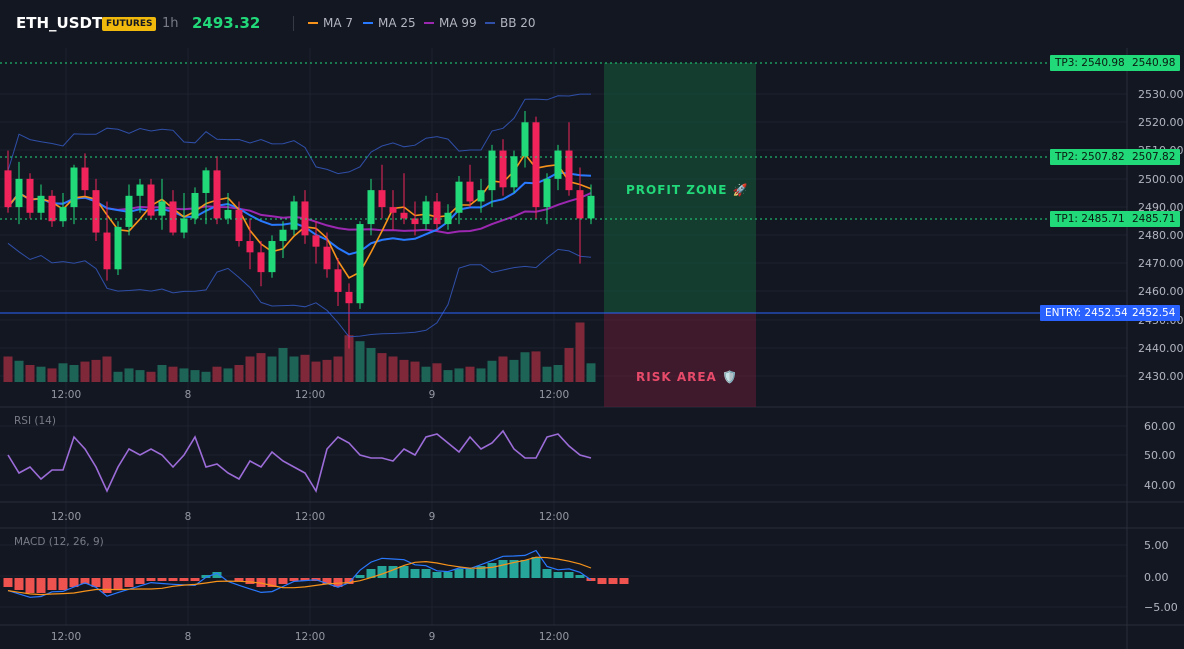 The width and height of the screenshot is (1184, 649). What do you see at coordinates (299, 352) in the screenshot?
I see `volume-bars` at bounding box center [299, 352].